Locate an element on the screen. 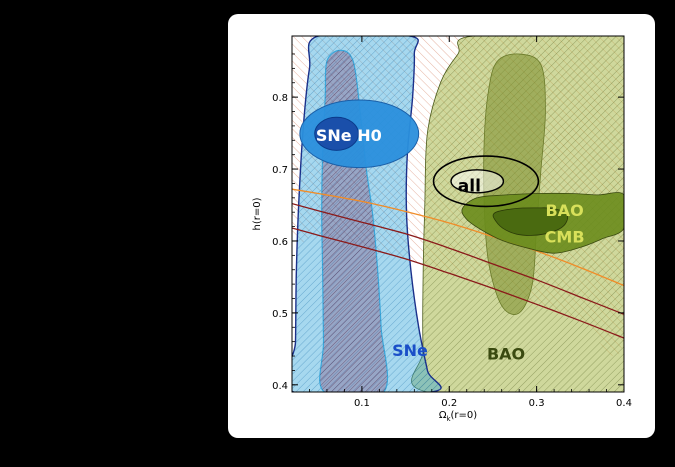 This screenshot has width=675, height=467. label-all: all is located at coordinates (469, 186).